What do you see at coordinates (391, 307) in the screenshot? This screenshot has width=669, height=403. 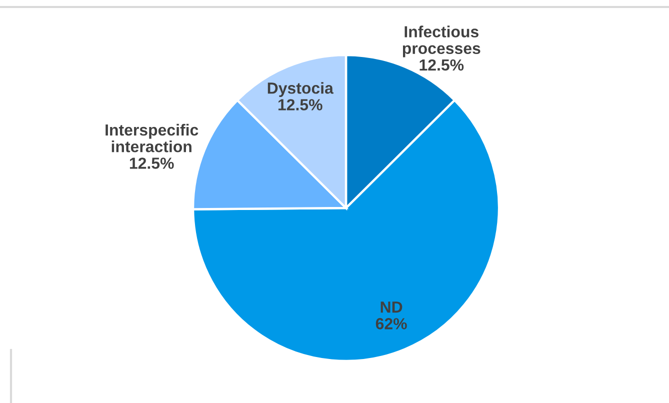 I see `slice-label: ND` at bounding box center [391, 307].